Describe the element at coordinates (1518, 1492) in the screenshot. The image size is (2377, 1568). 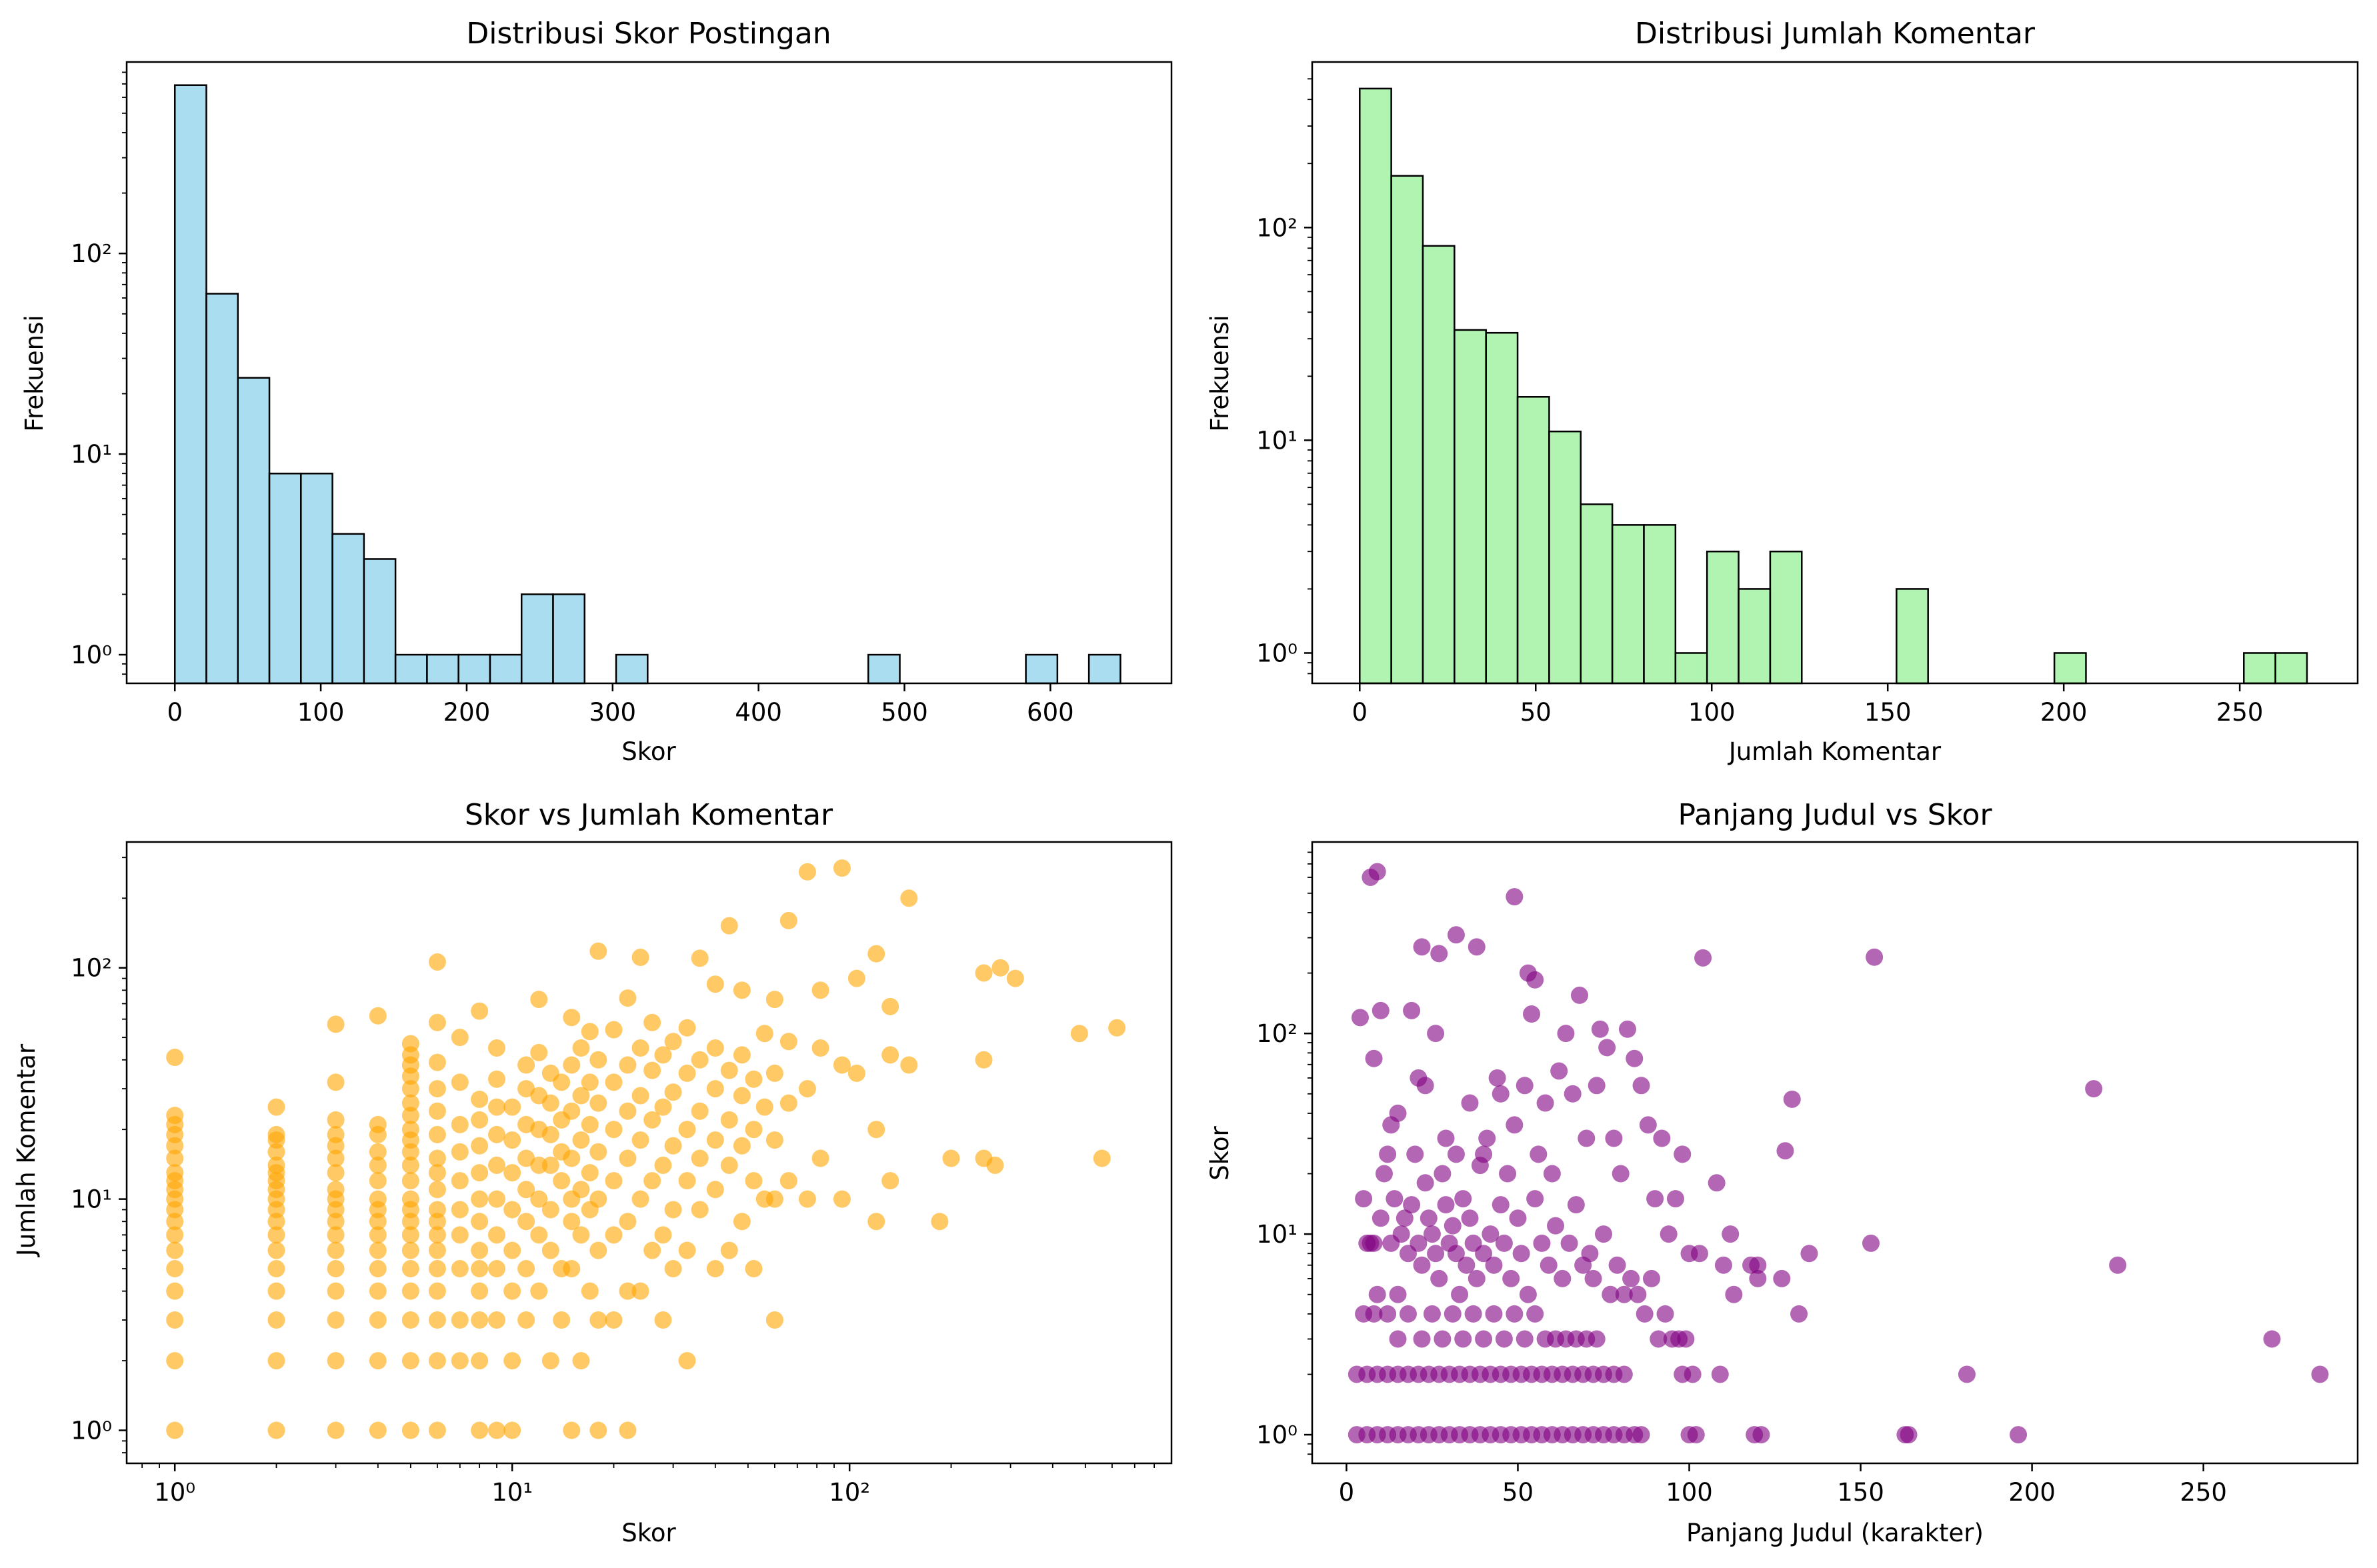
I see `x-tick-label: 50` at that location.